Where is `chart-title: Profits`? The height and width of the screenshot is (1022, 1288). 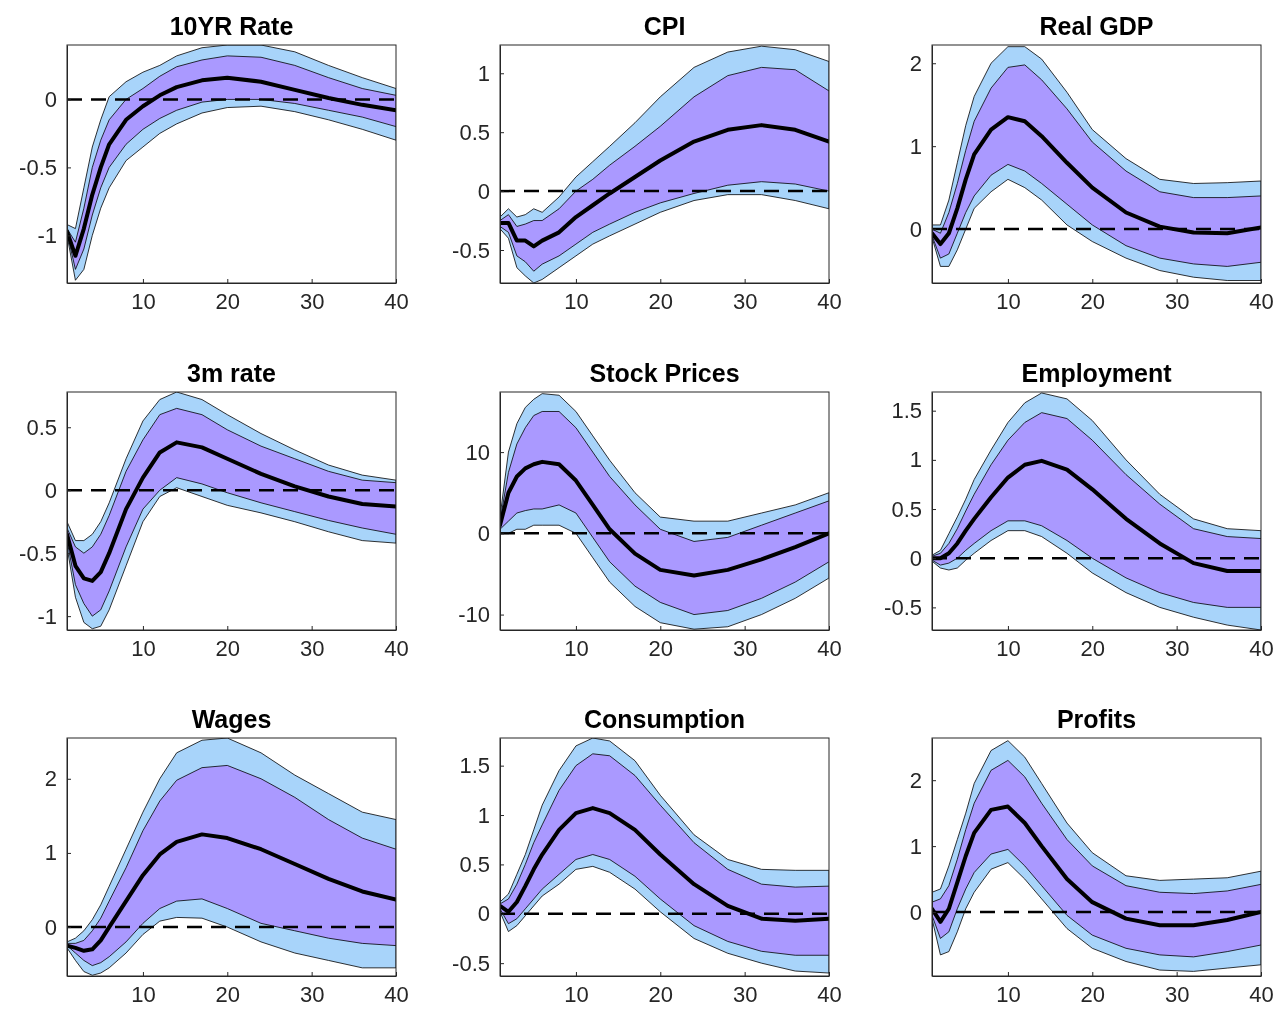 chart-title: Profits is located at coordinates (1096, 719).